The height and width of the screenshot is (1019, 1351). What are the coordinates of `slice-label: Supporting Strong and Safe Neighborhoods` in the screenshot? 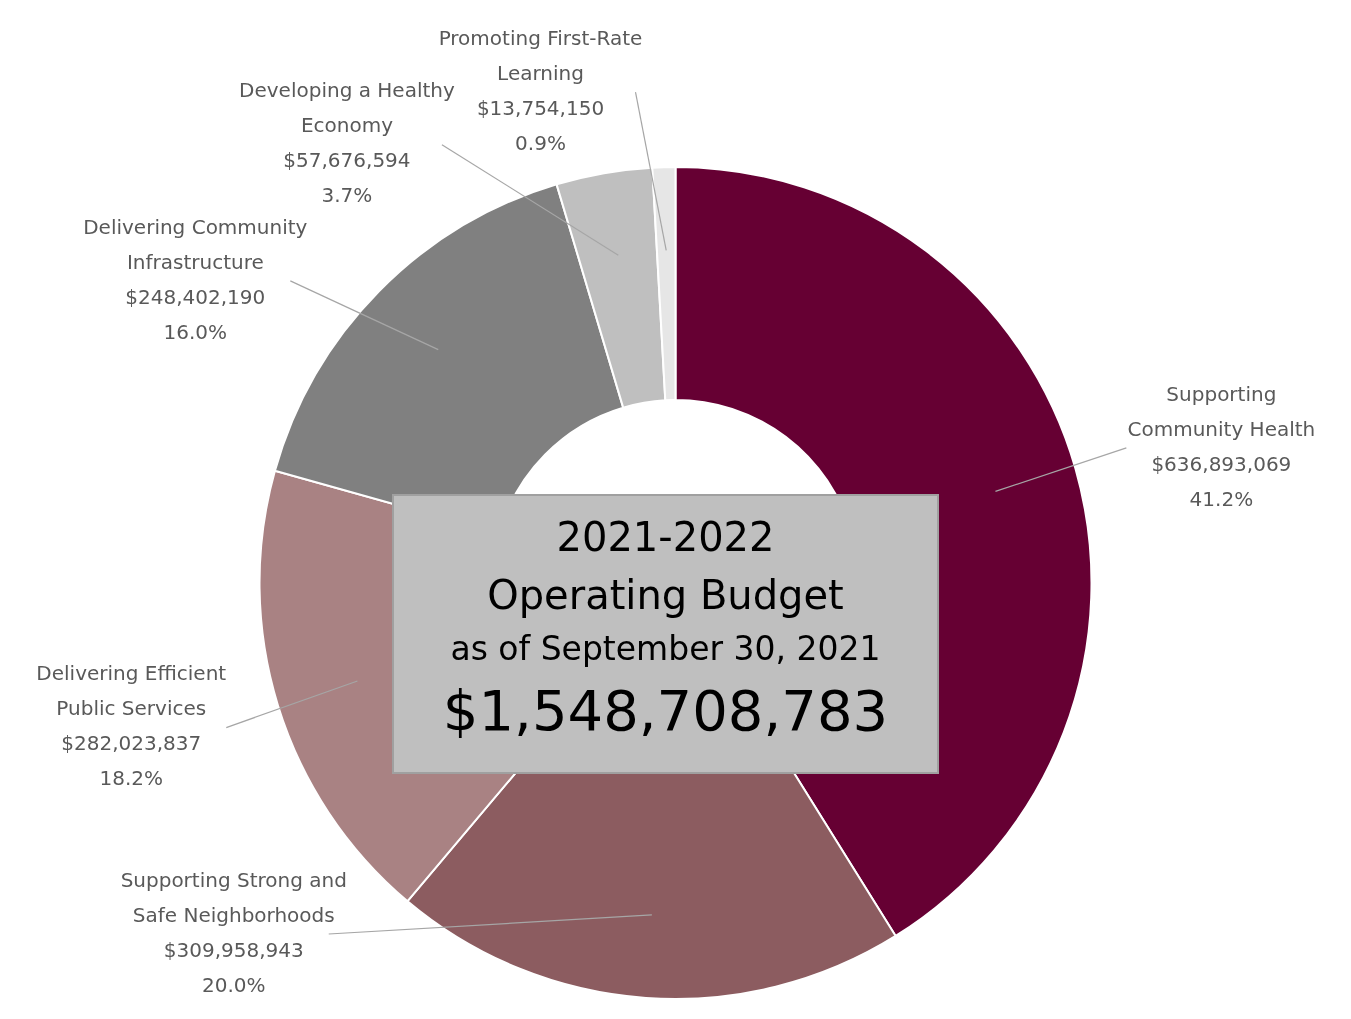 It's located at (233, 897).